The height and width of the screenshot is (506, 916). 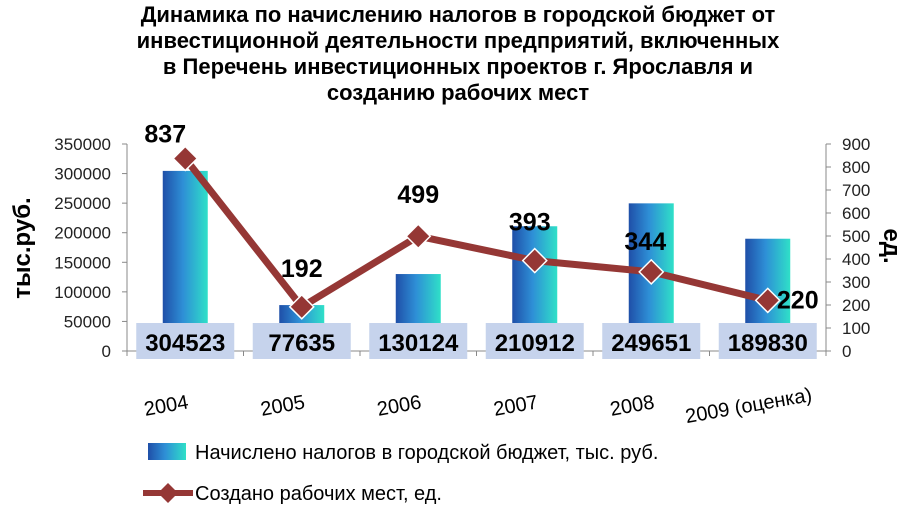 What do you see at coordinates (82, 144) in the screenshot?
I see `y-tick-label: 350000` at bounding box center [82, 144].